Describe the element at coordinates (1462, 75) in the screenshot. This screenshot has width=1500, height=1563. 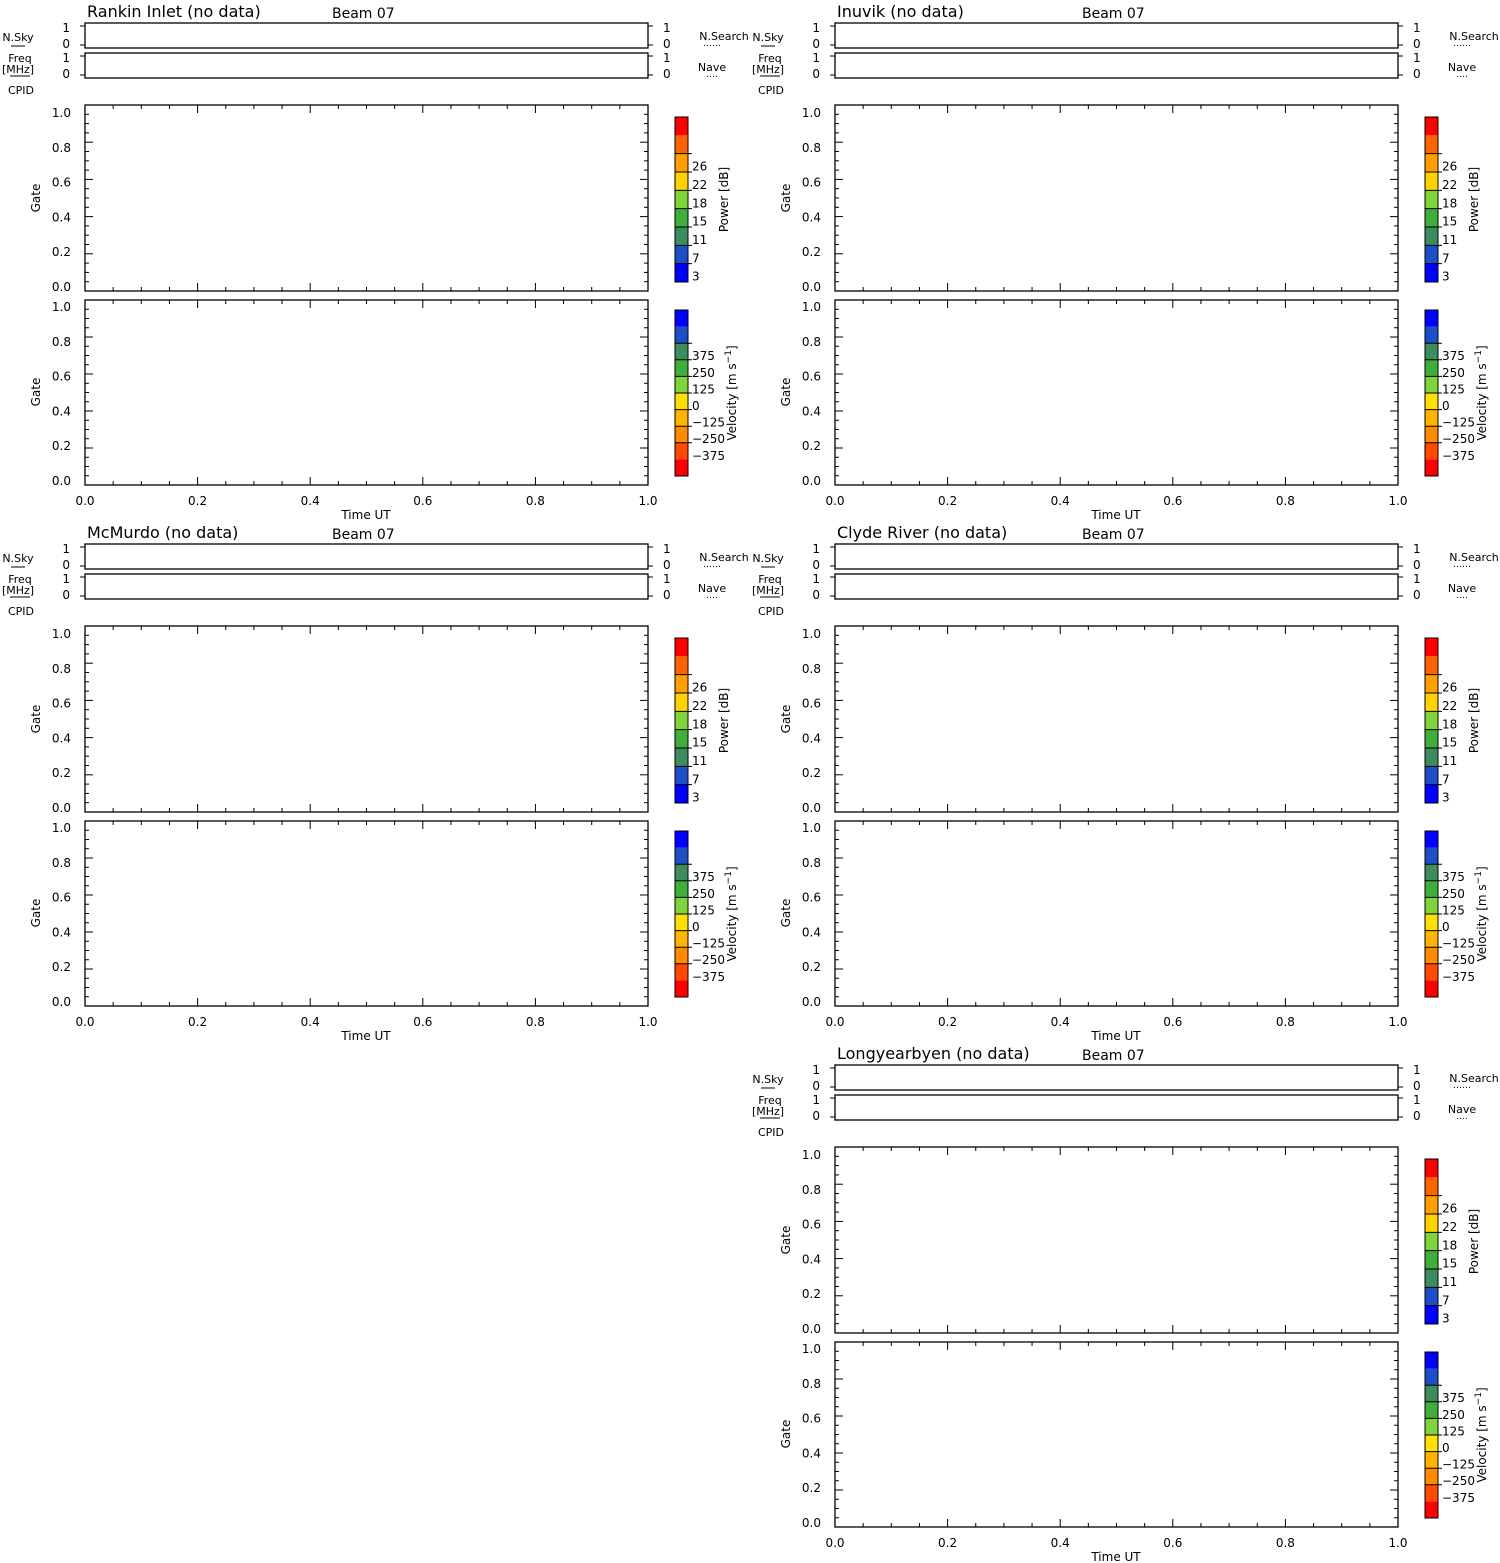
I see `nave-dots: ….` at that location.